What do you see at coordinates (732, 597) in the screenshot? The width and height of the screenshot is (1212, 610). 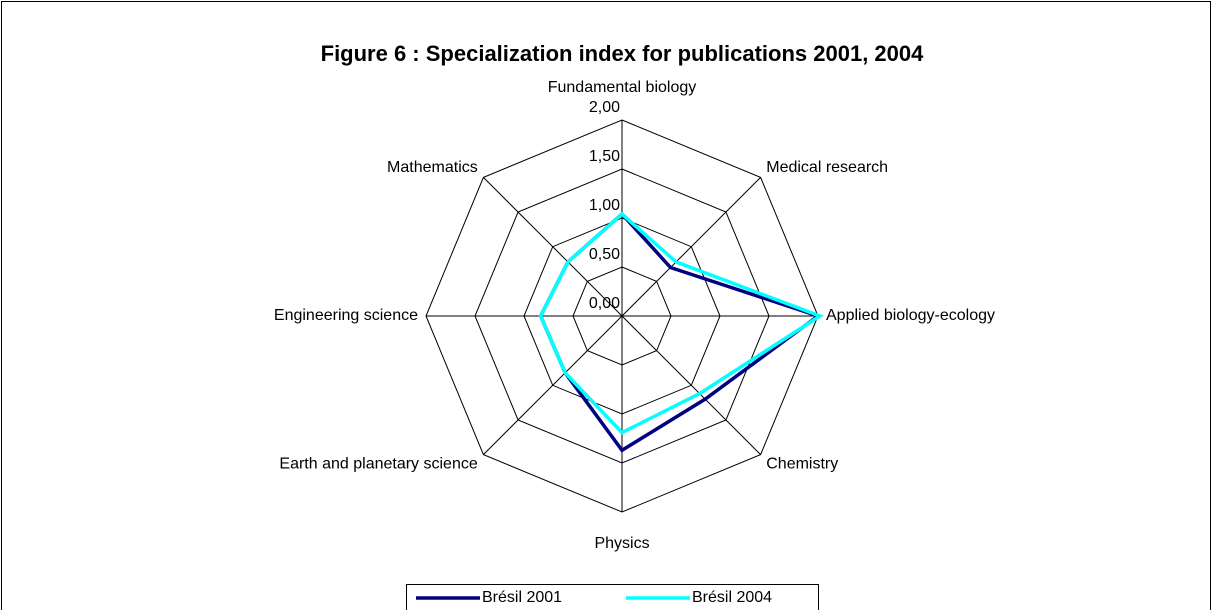 I see `legend-label: Brésil 2004` at bounding box center [732, 597].